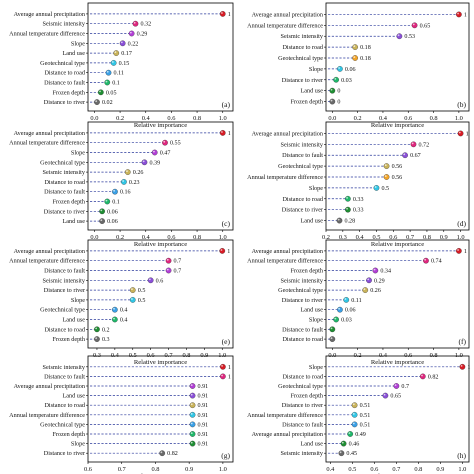 This screenshot has width=474, height=474. Describe the element at coordinates (358, 200) in the screenshot. I see `value-label: 0.33` at that location.